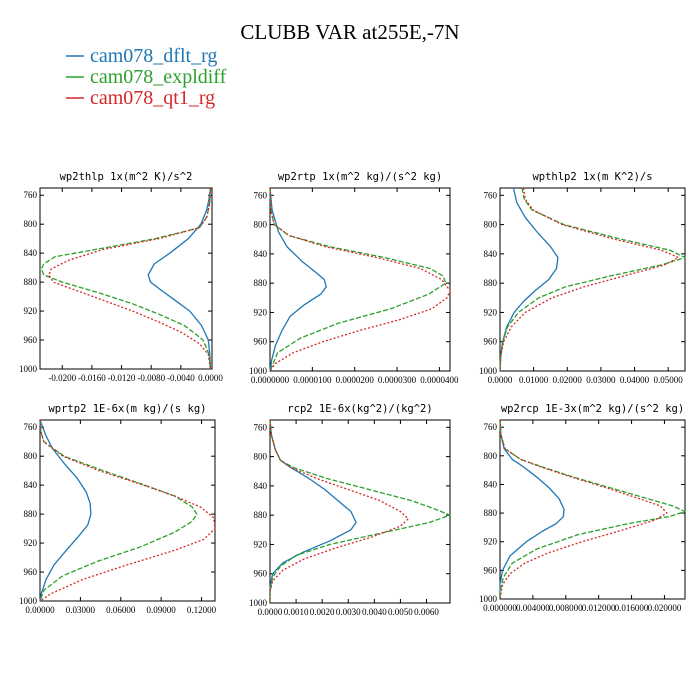  Describe the element at coordinates (534, 380) in the screenshot. I see `x-tick-label: 0.01000` at that location.